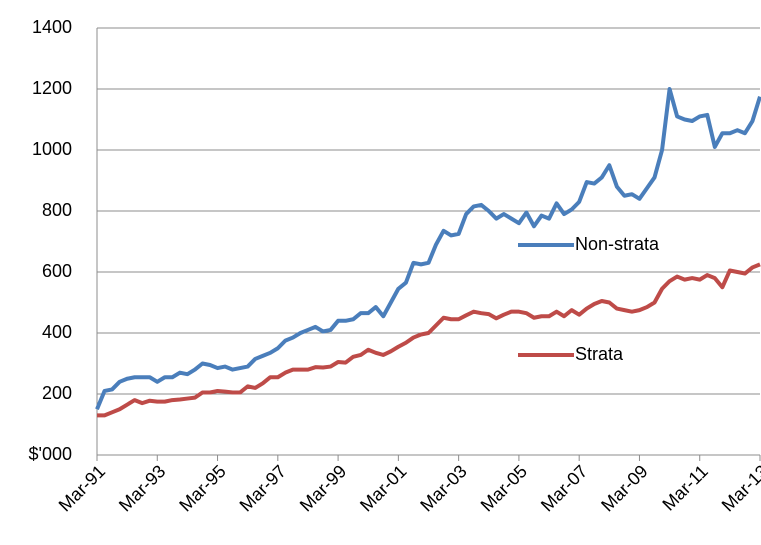 This screenshot has width=761, height=545. What do you see at coordinates (142, 488) in the screenshot?
I see `x-tick-label: Mar-93` at bounding box center [142, 488].